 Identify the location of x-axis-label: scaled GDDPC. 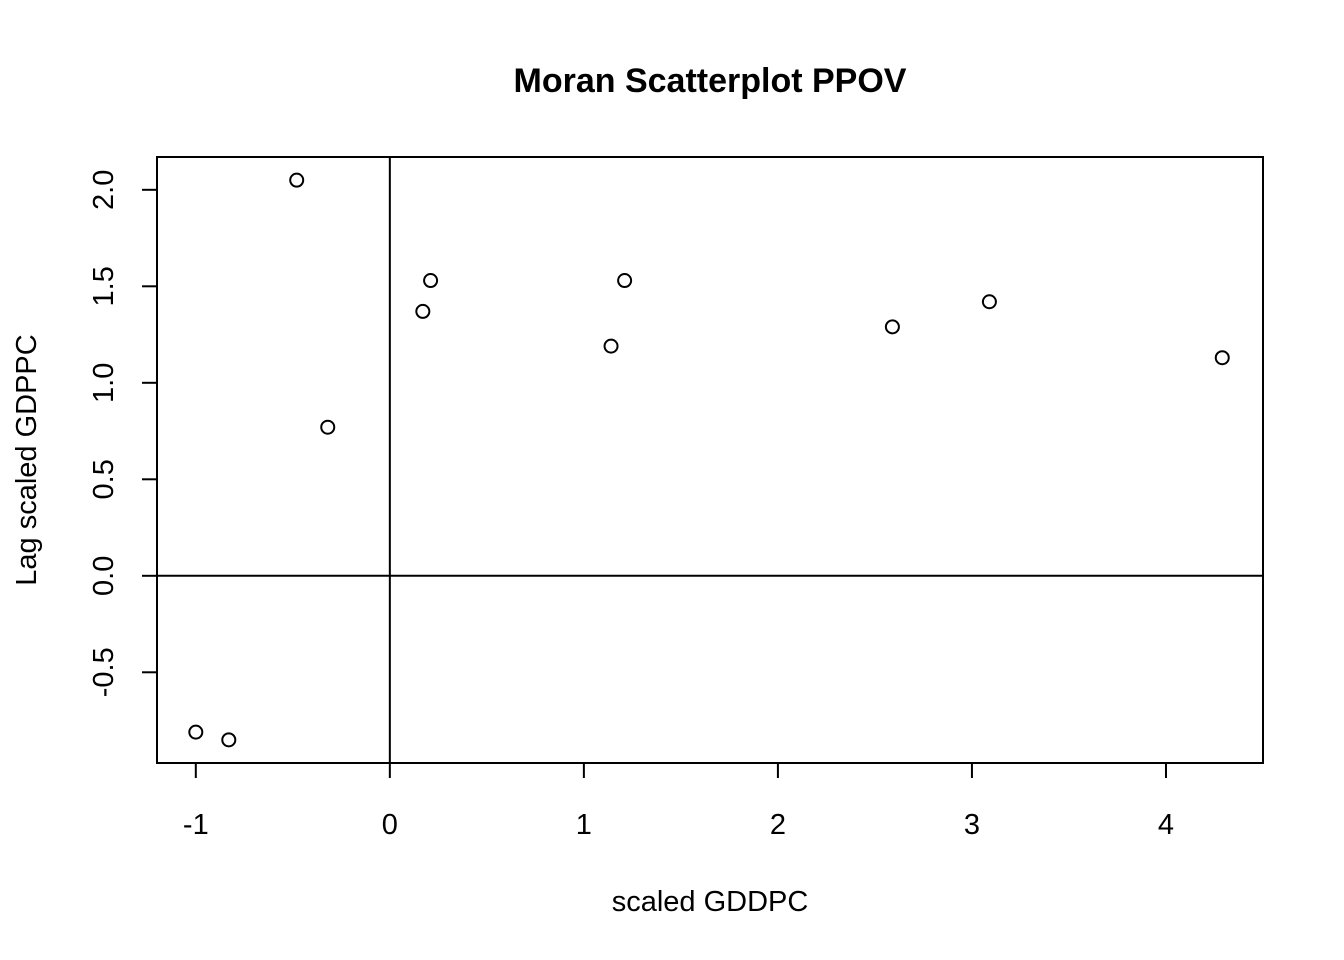
(710, 902).